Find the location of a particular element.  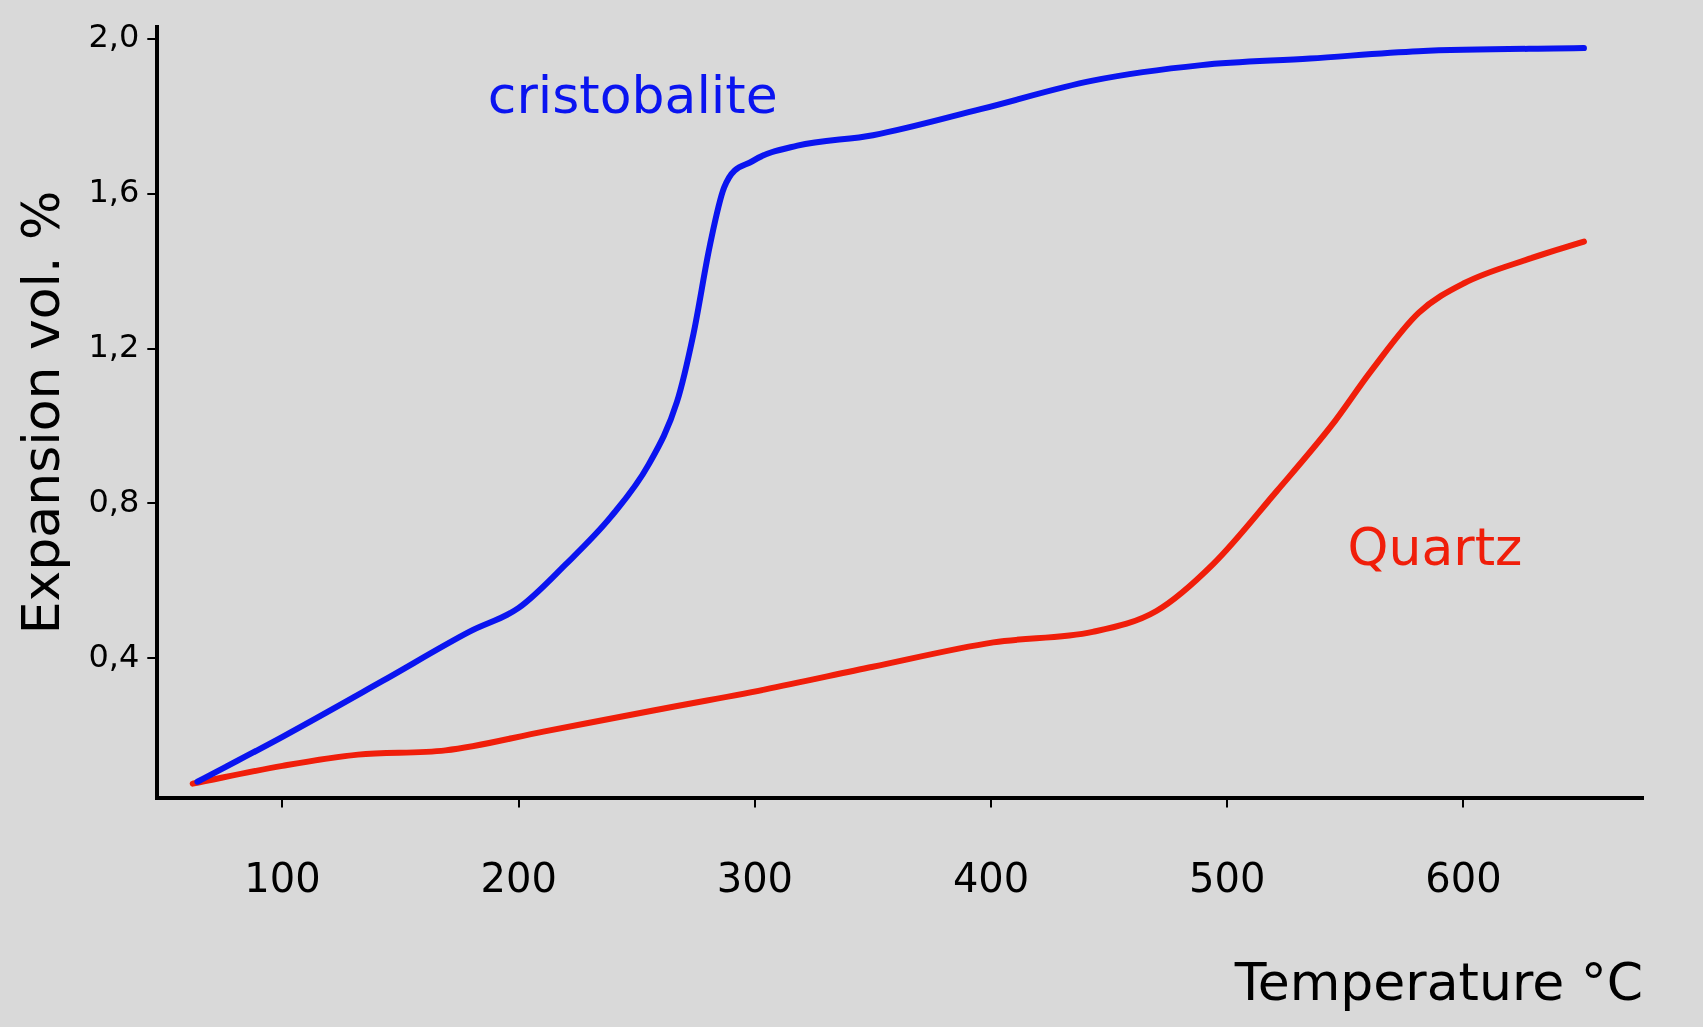

x-tick-label: 300 is located at coordinates (755, 877).